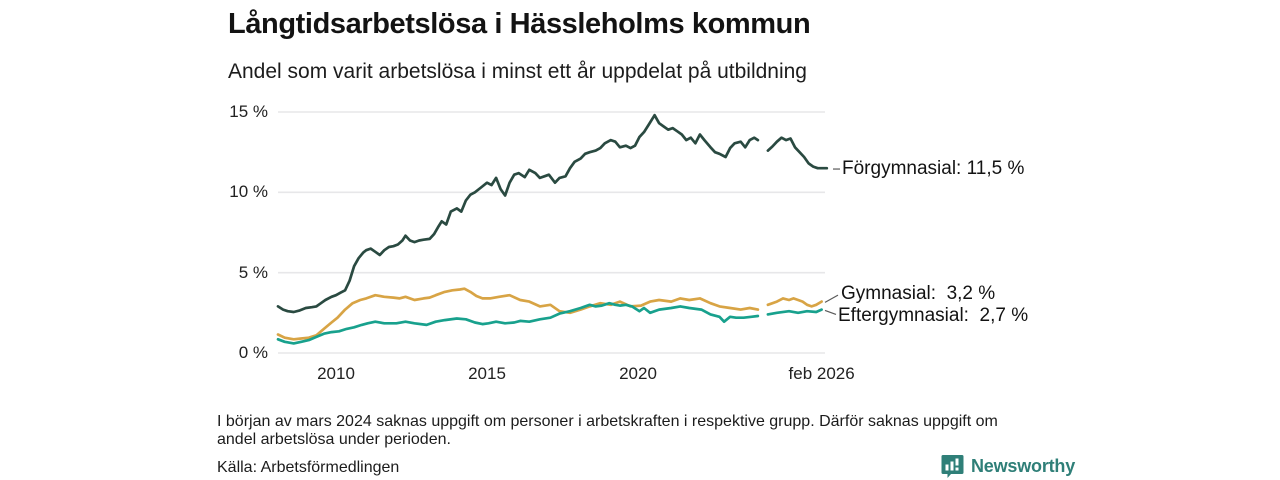 Image resolution: width=1280 pixels, height=480 pixels. Describe the element at coordinates (918, 294) in the screenshot. I see `series-label-gymnasial: Gymnasial: 3,2 %` at that location.